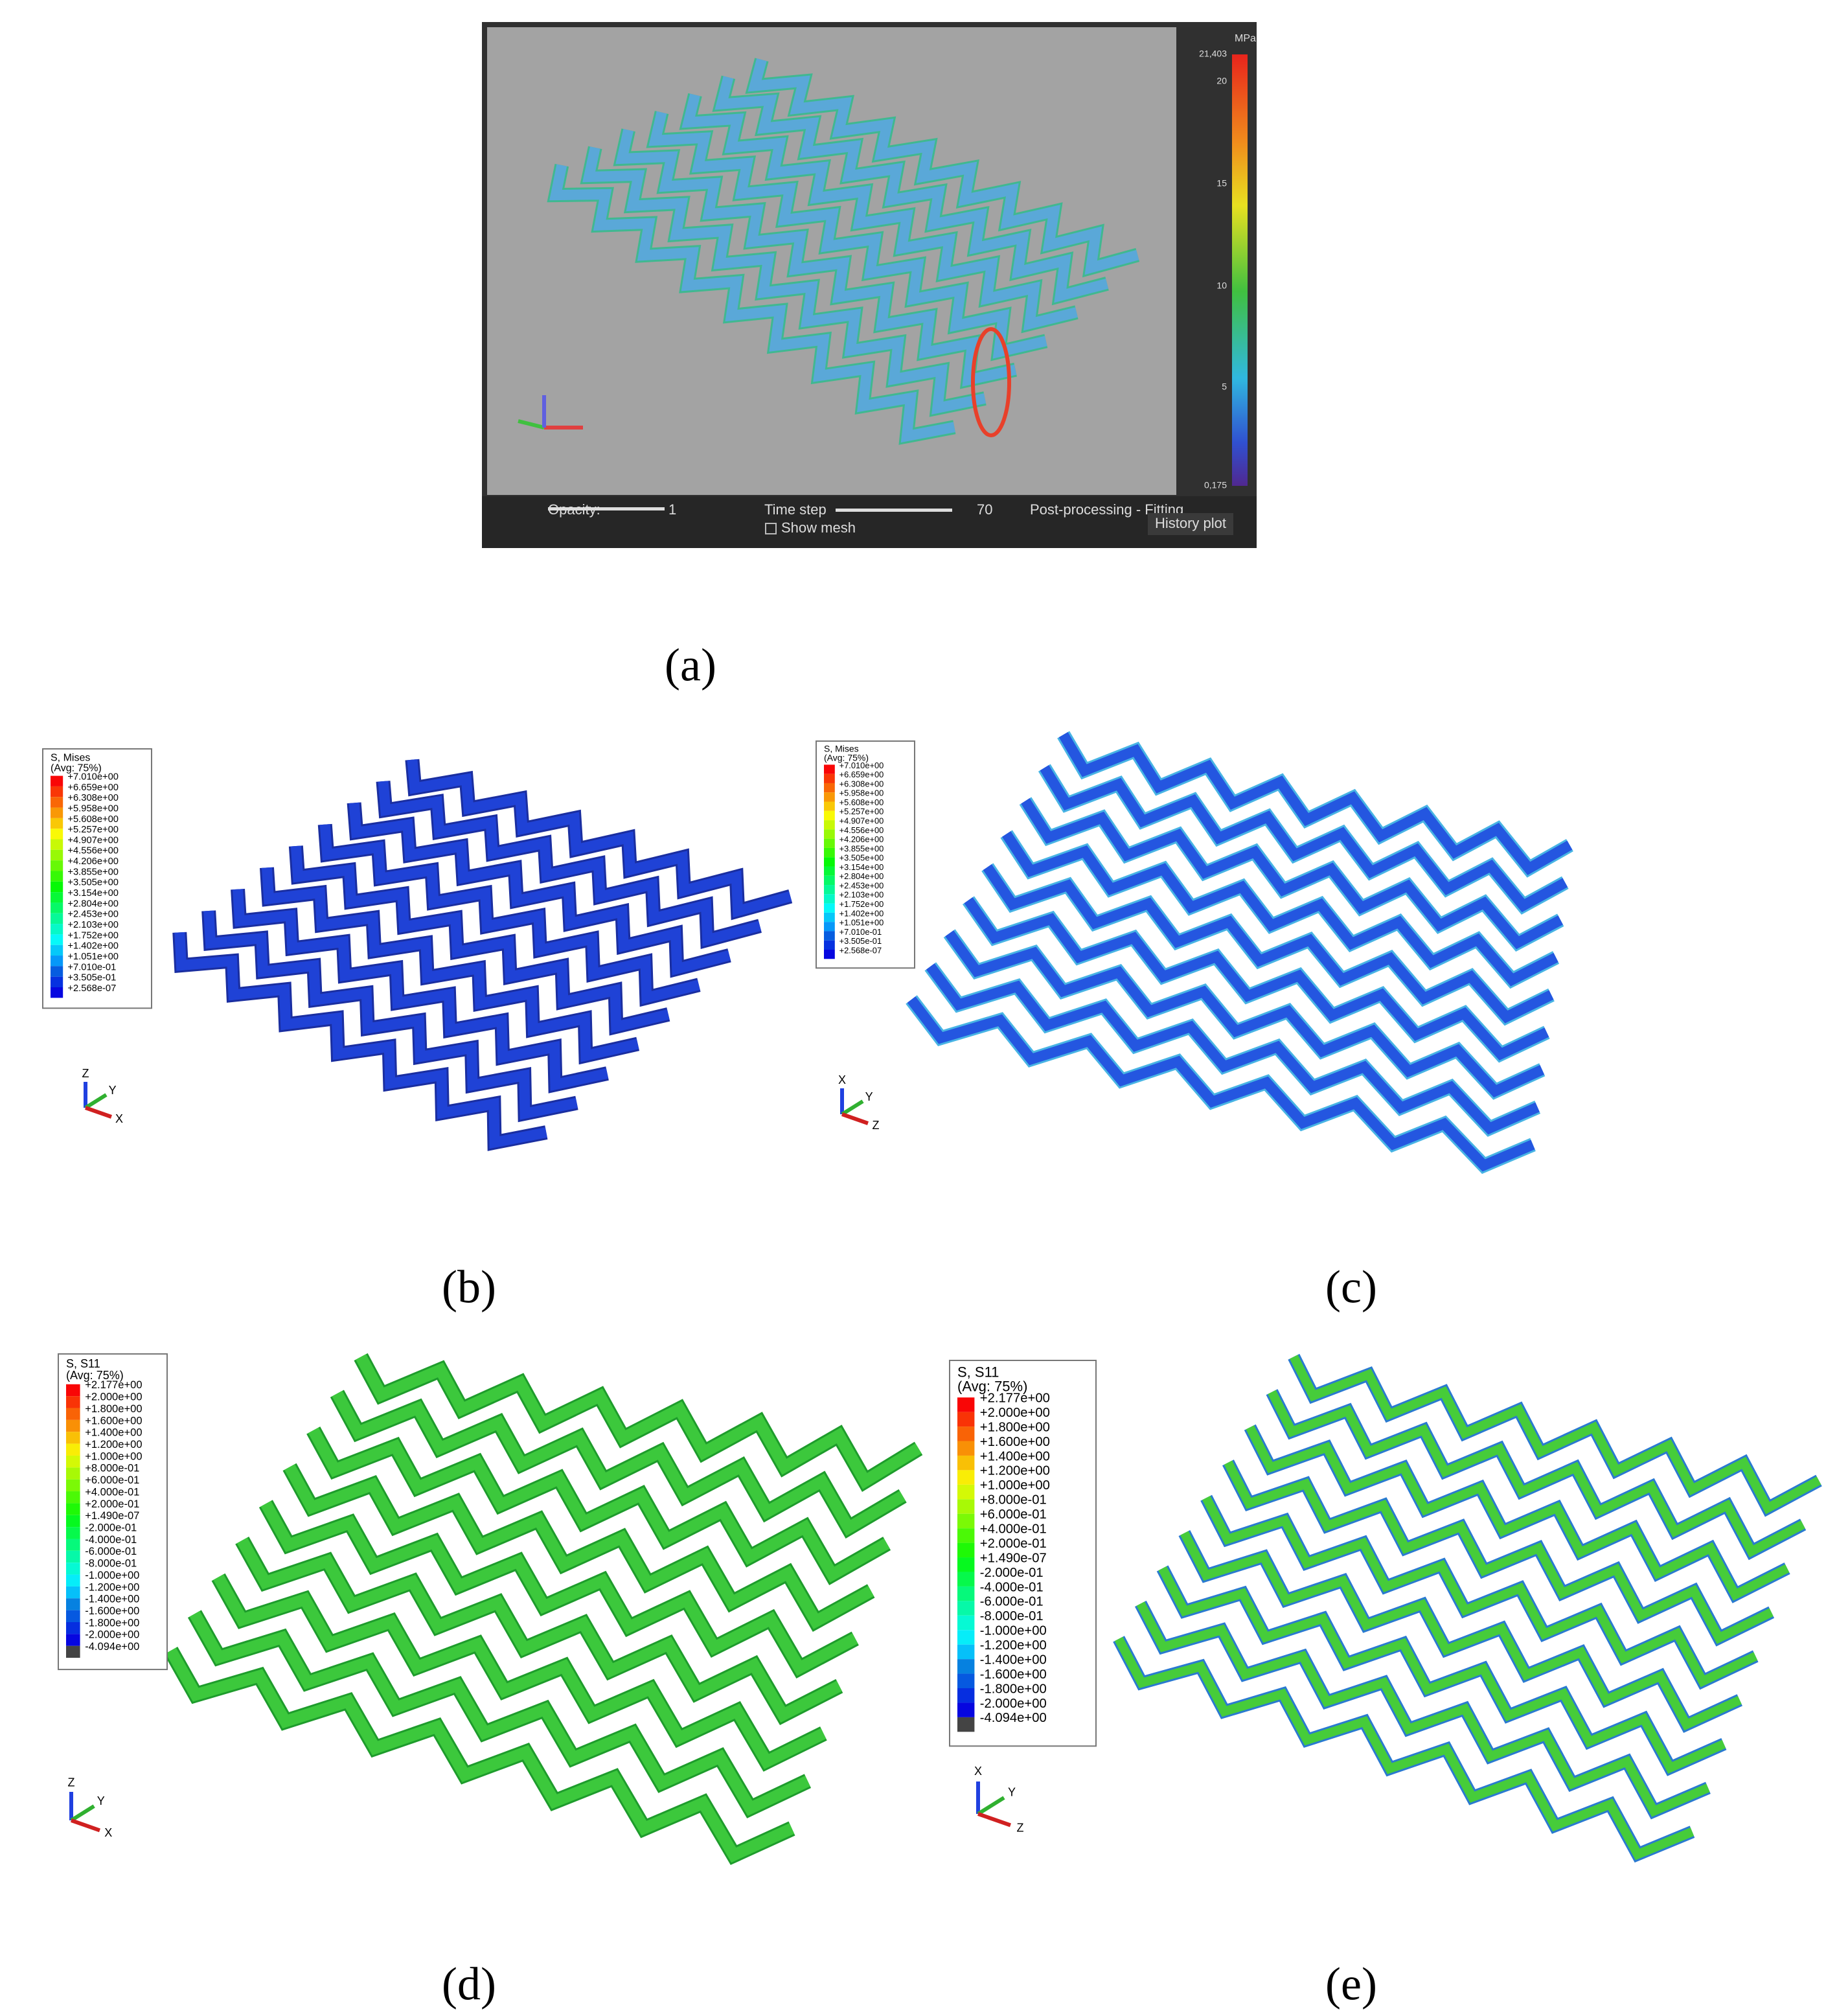 Image resolution: width=1826 pixels, height=2016 pixels. I want to click on legend-value: -1.200e+00, so click(1013, 1645).